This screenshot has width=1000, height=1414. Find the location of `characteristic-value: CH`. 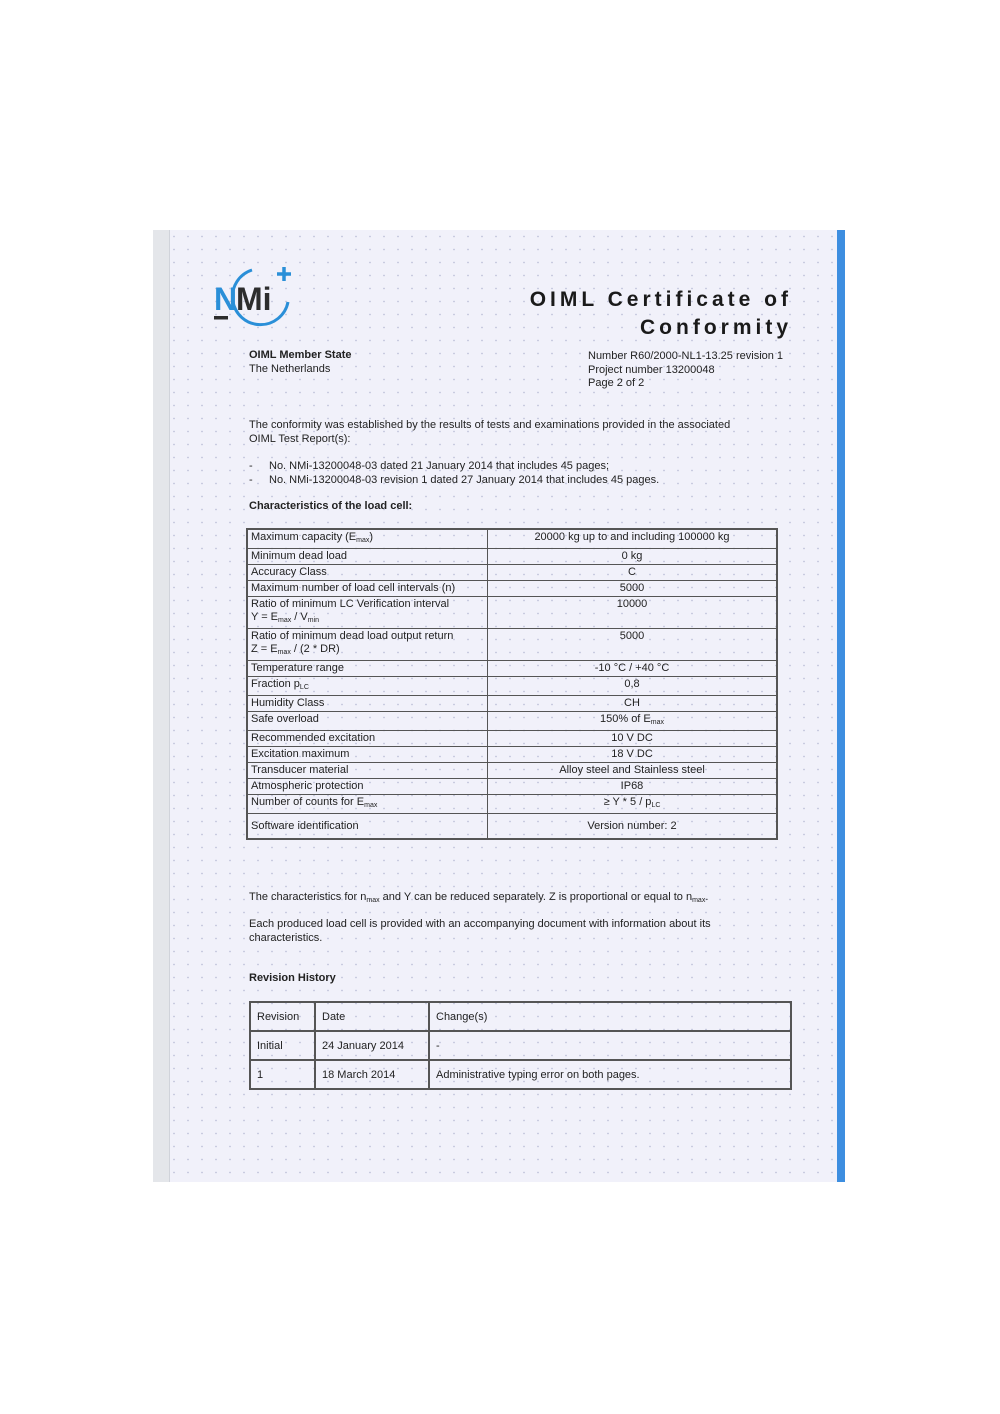

characteristic-value: CH is located at coordinates (632, 703).